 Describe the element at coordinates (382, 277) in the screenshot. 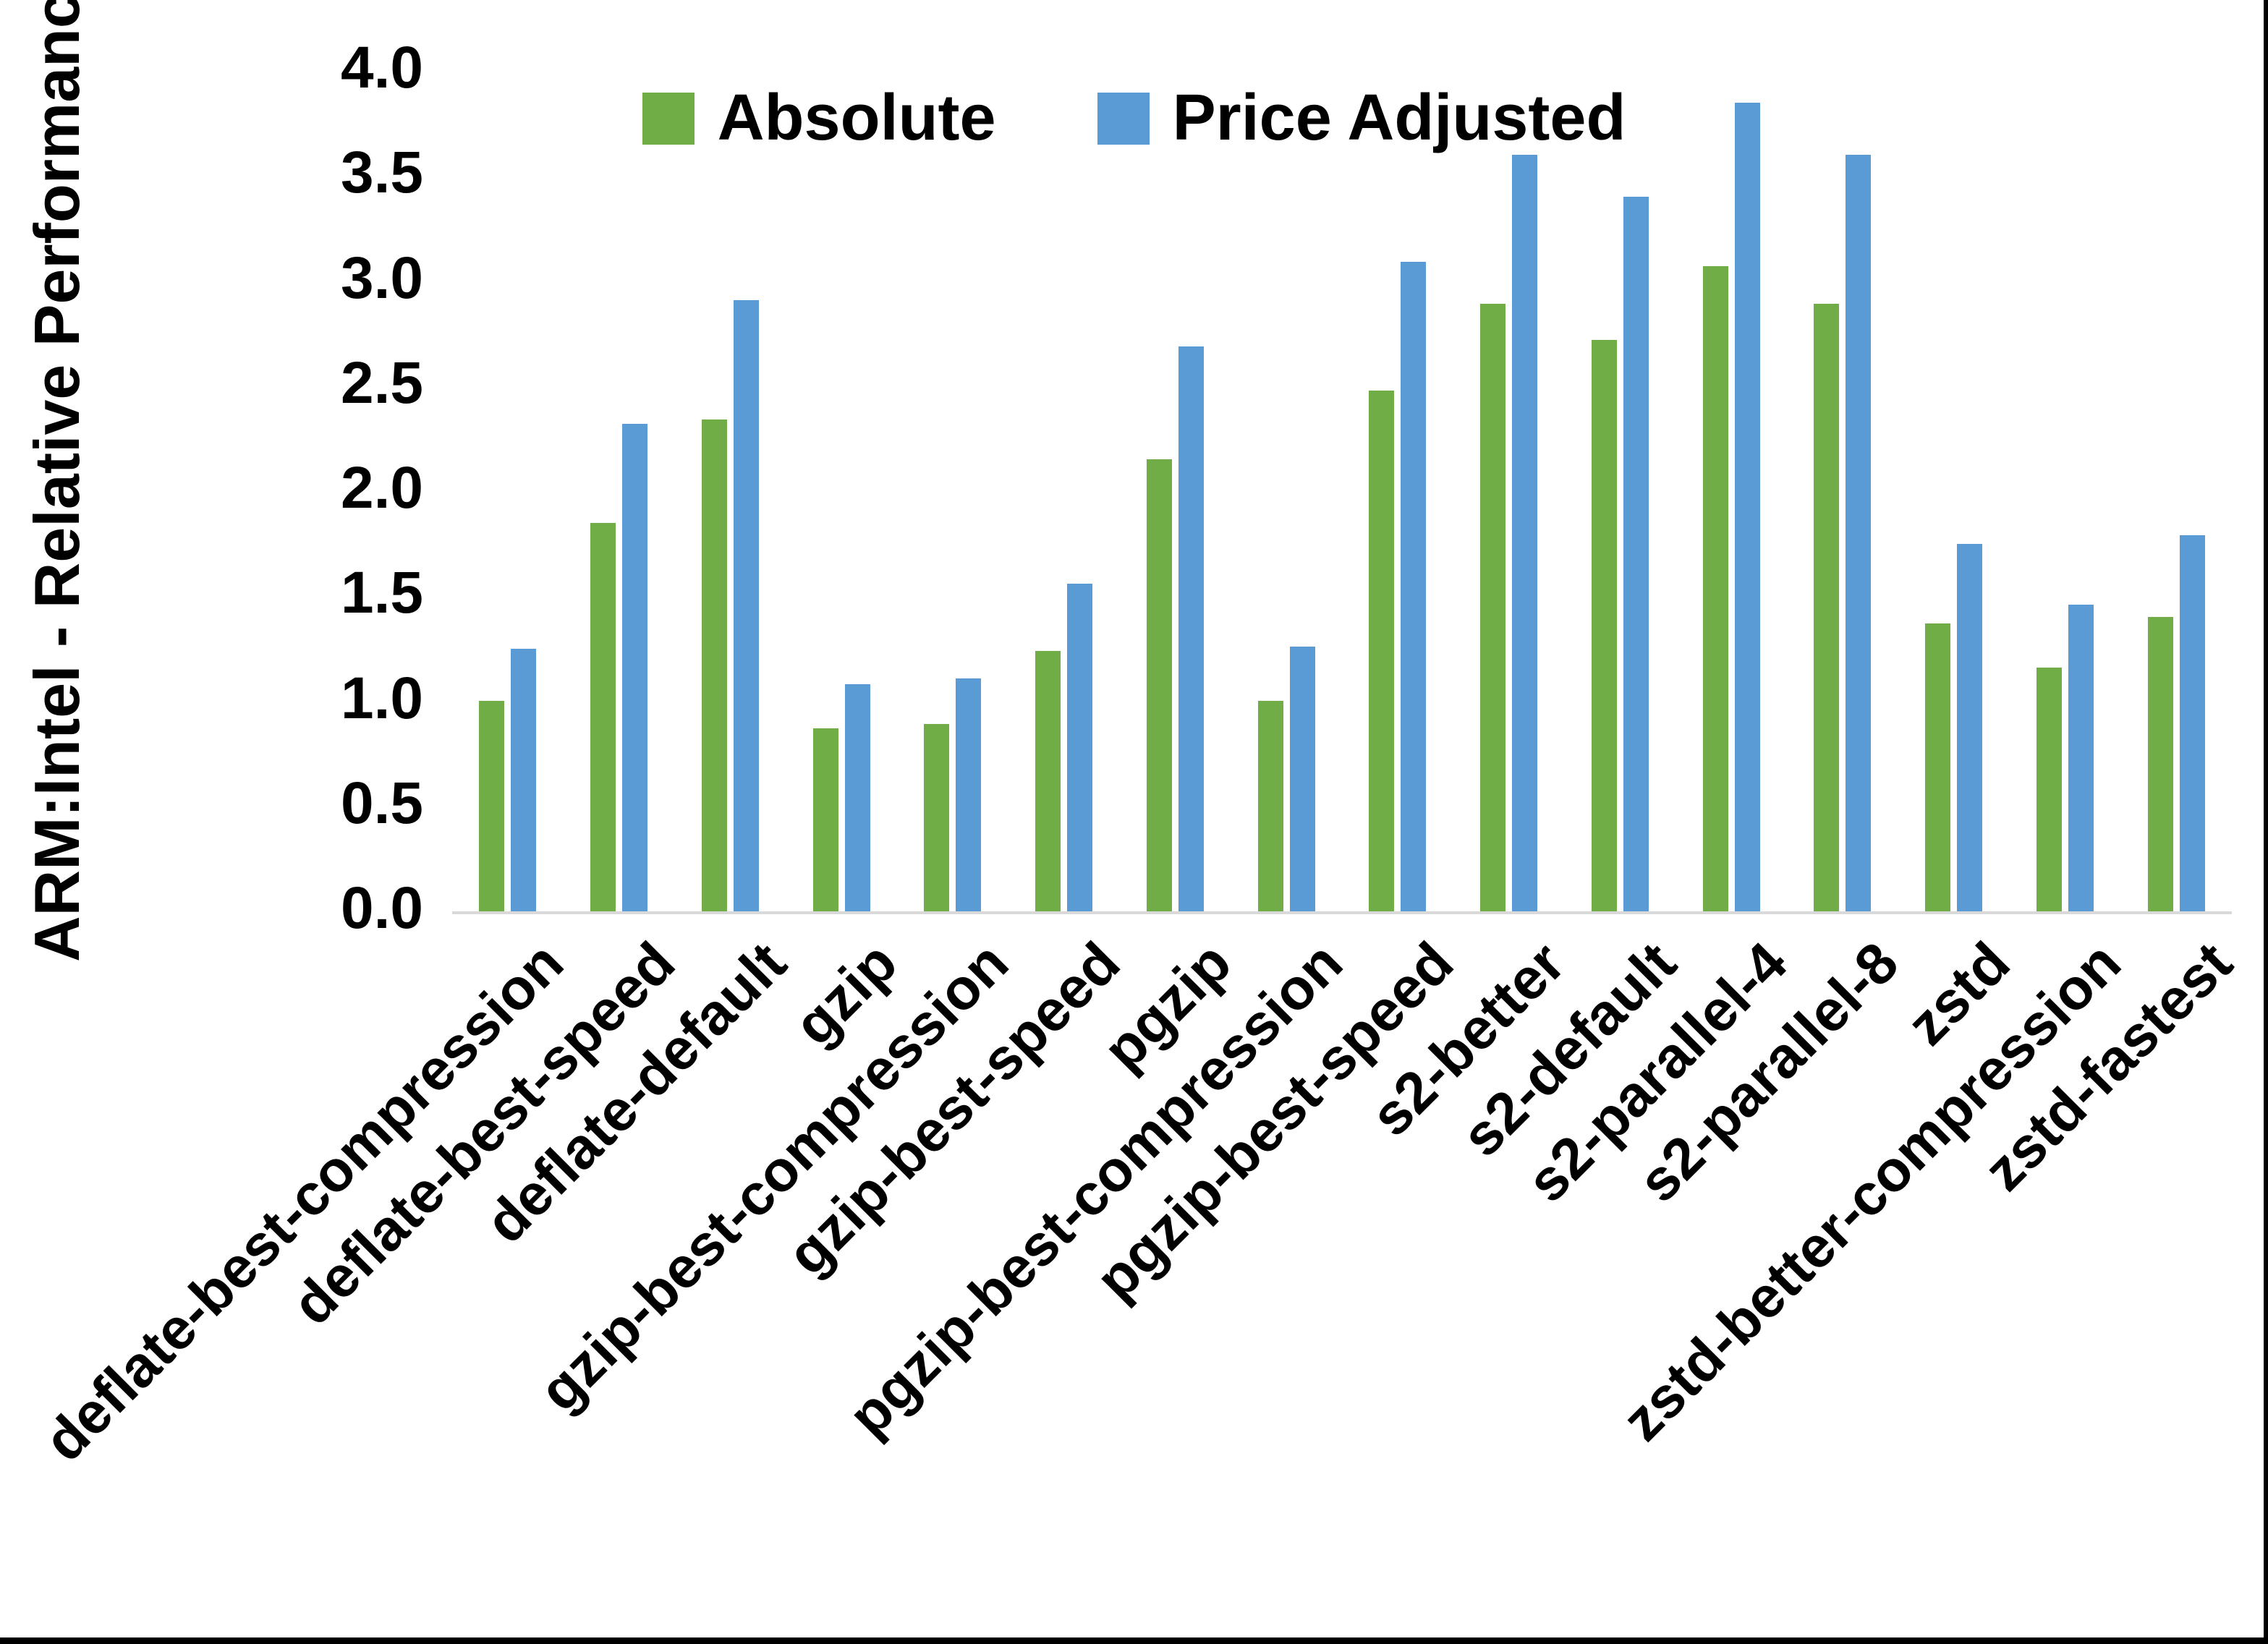

I see `y-tick-label: 3.0` at that location.